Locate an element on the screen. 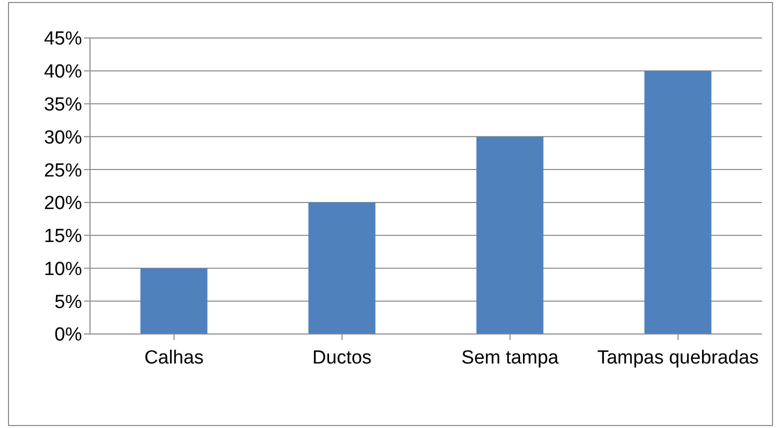  y-tick-label: 5% is located at coordinates (68, 302).